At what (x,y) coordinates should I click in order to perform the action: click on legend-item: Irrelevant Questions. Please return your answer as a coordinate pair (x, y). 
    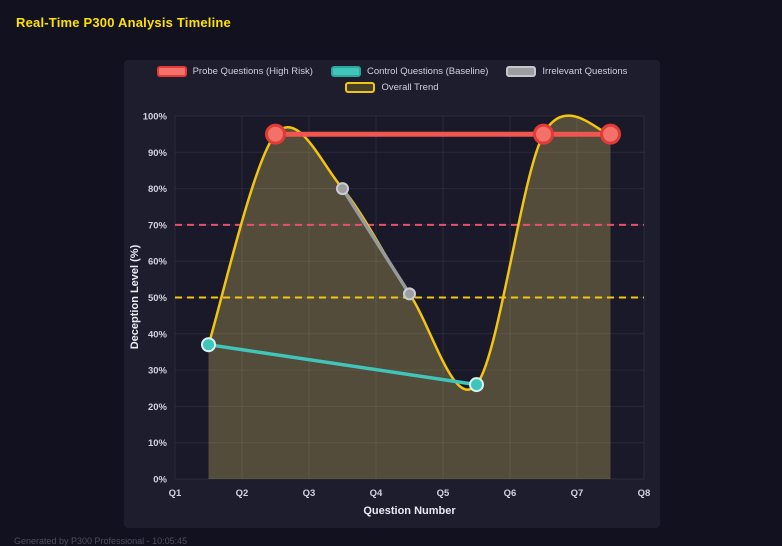
    Looking at the image, I should click on (566, 71).